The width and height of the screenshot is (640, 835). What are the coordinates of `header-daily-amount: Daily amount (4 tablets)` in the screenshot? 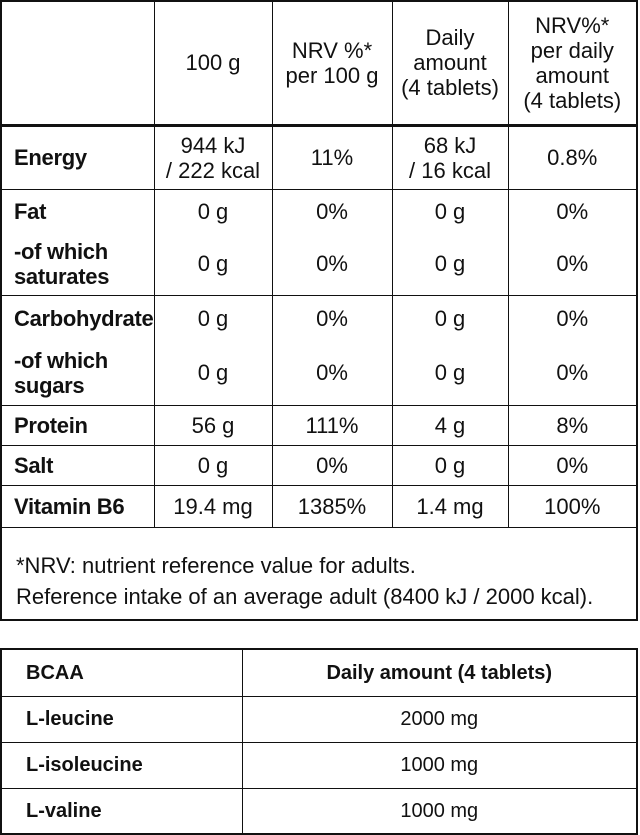 It's located at (450, 64).